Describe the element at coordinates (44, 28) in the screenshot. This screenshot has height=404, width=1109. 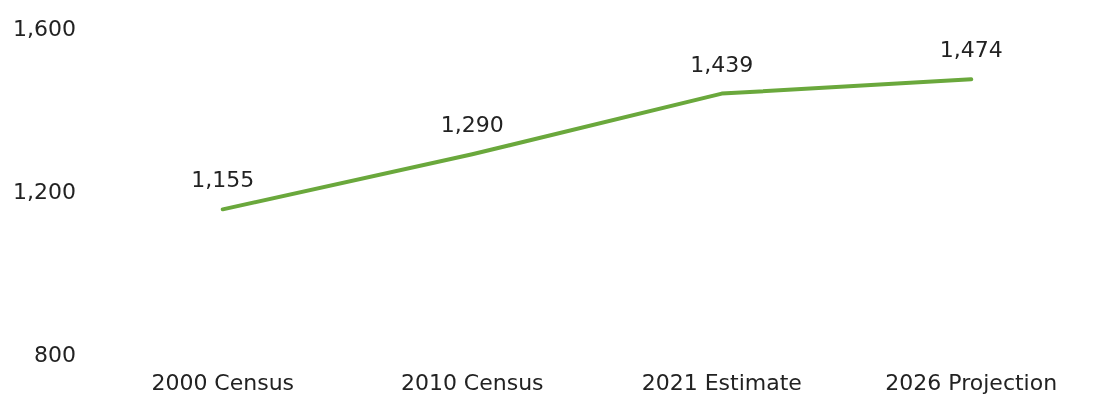
I see `y-tick-label: 1,600` at that location.